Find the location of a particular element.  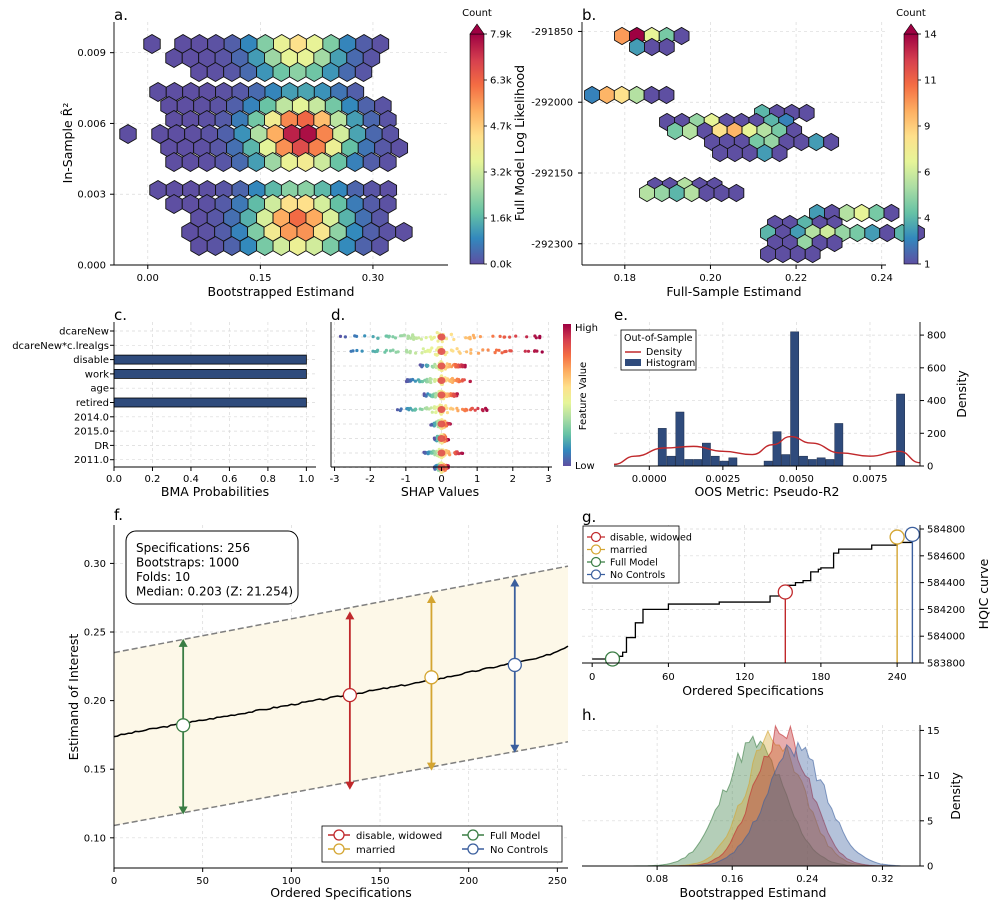

tick-label: 0.30 is located at coordinates (95, 564).